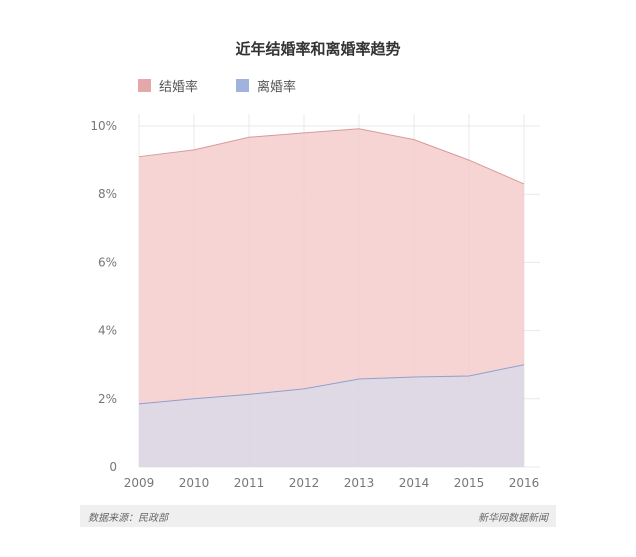  What do you see at coordinates (243, 85) in the screenshot?
I see `legend-swatch-divorce` at bounding box center [243, 85].